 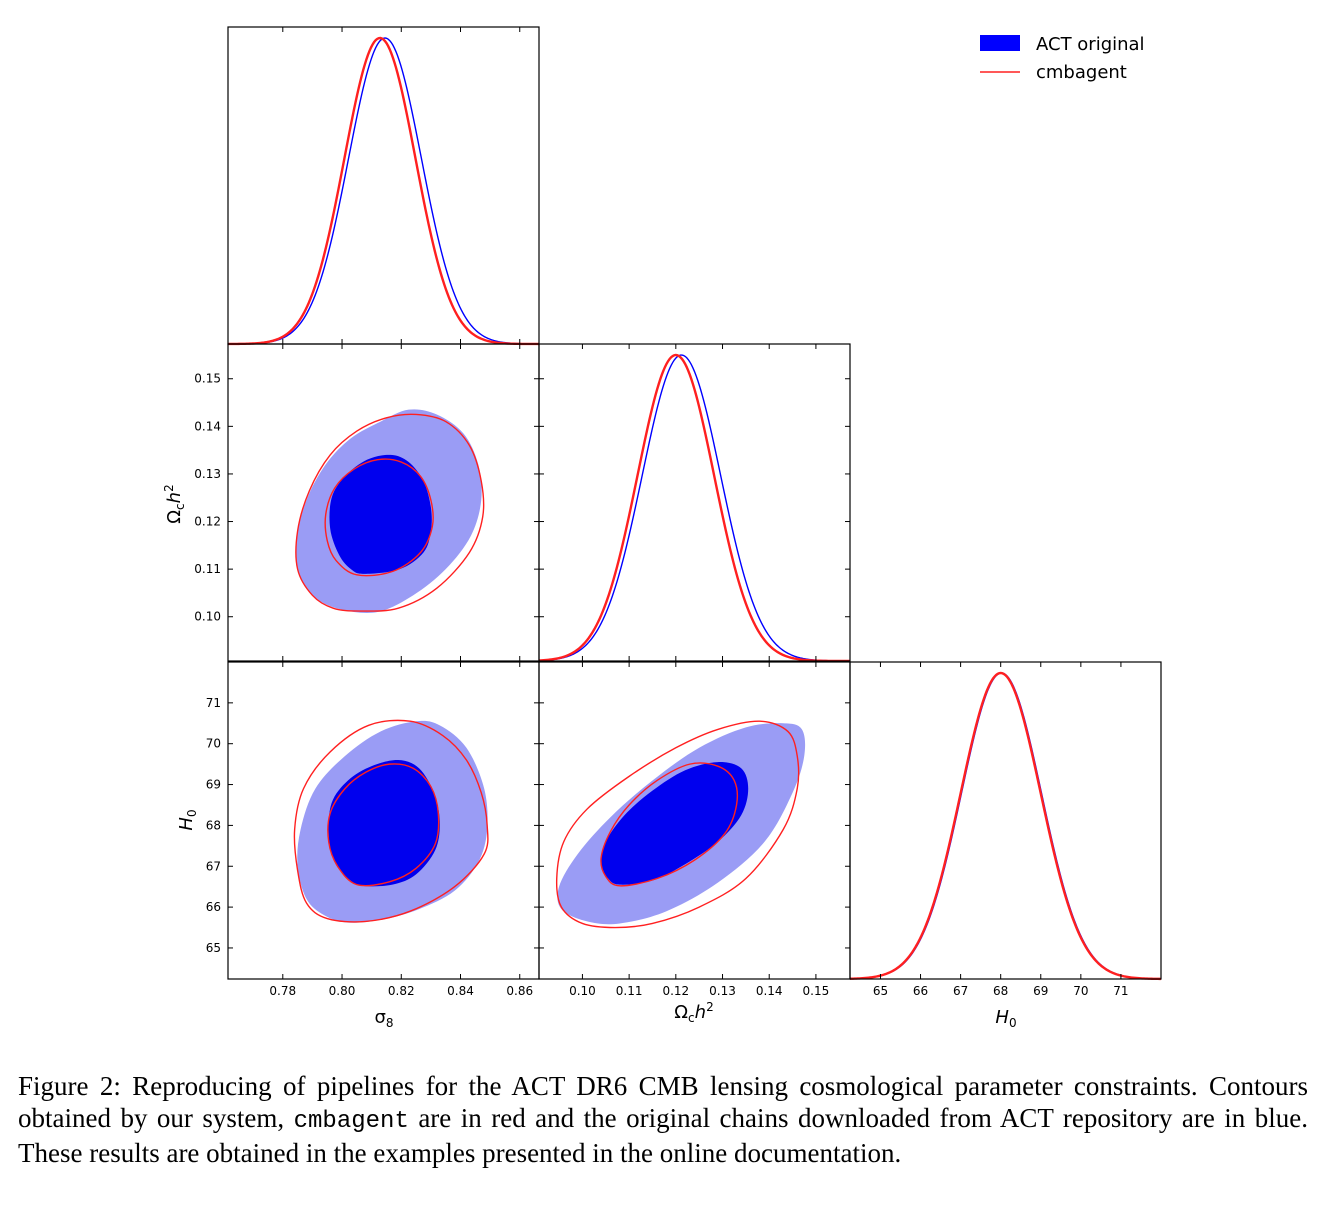 I want to click on xtick-label-omch2-2: 0.12, so click(x=675, y=991).